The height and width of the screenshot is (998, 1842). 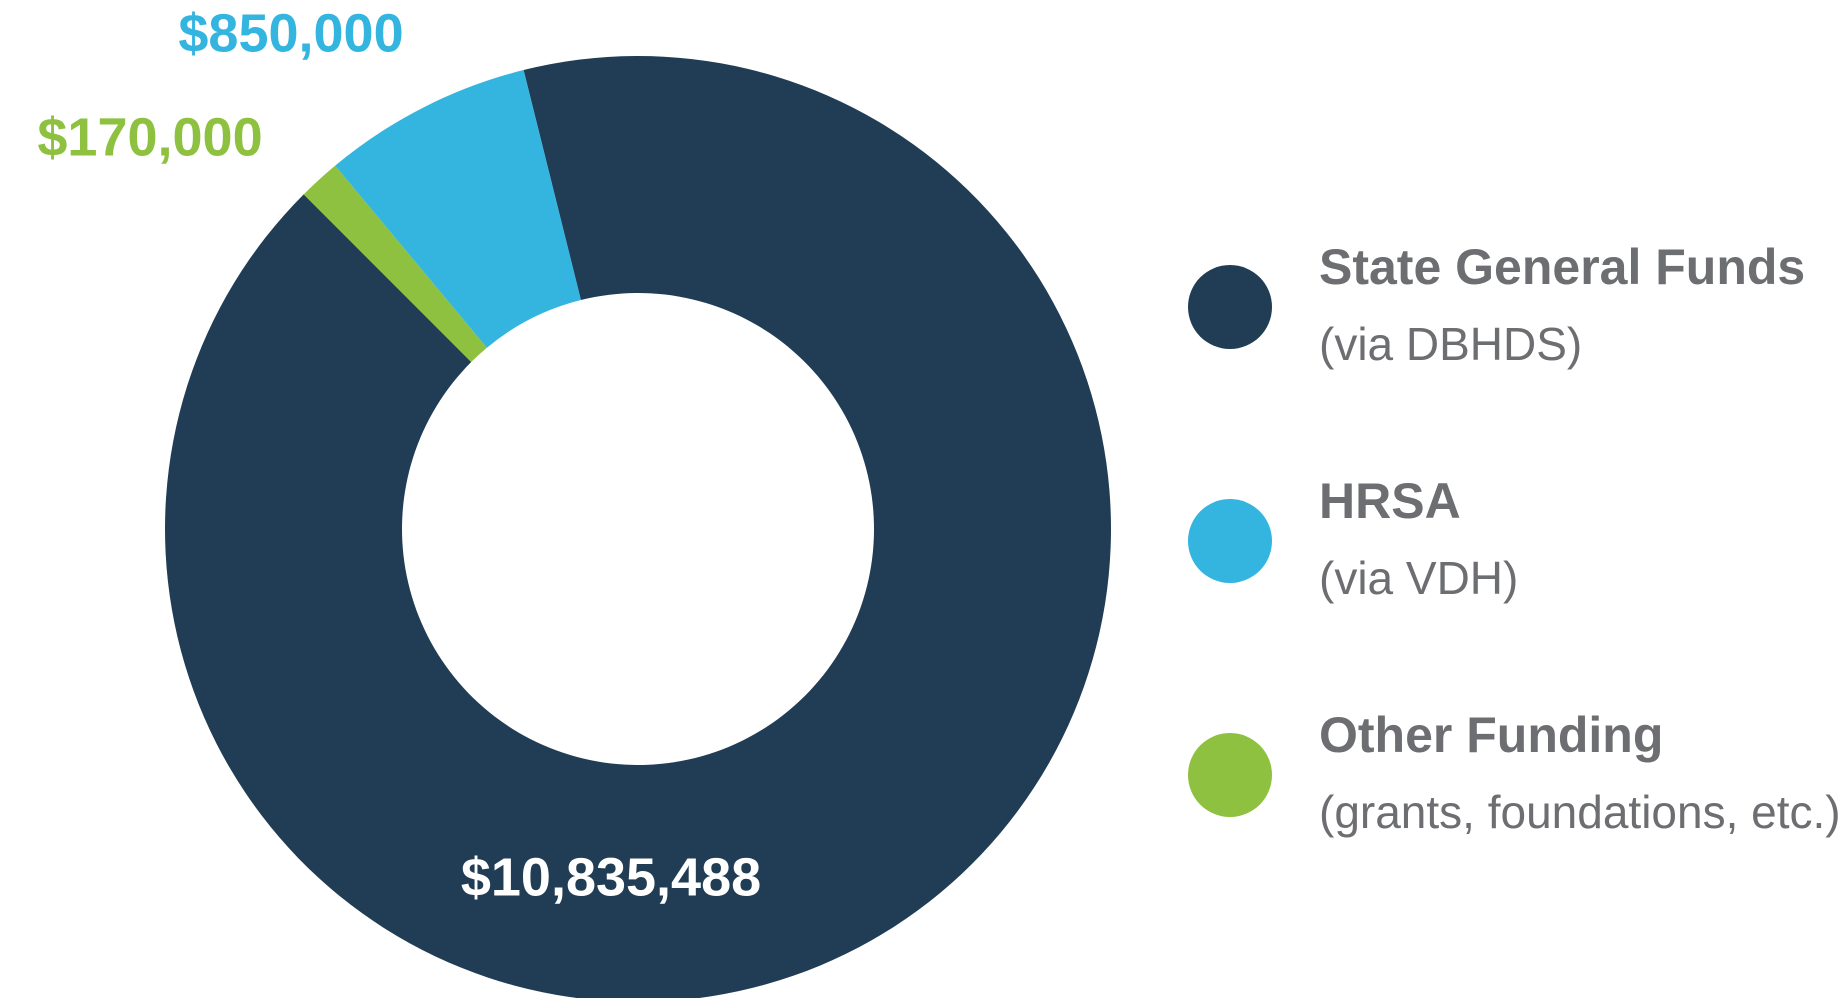 I want to click on value-label: $170,000, so click(x=149, y=137).